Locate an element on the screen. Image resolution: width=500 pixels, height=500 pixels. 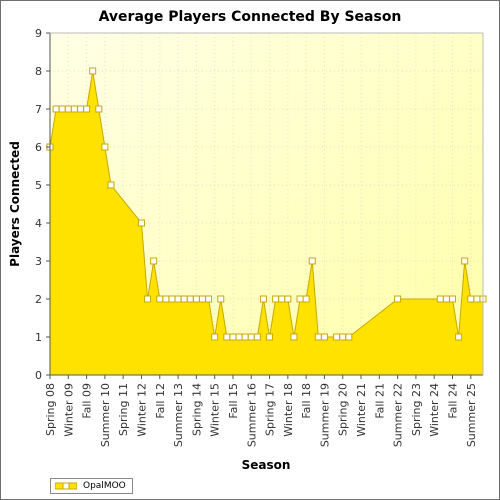
x-tick-label: Fall 12 is located at coordinates (160, 401).